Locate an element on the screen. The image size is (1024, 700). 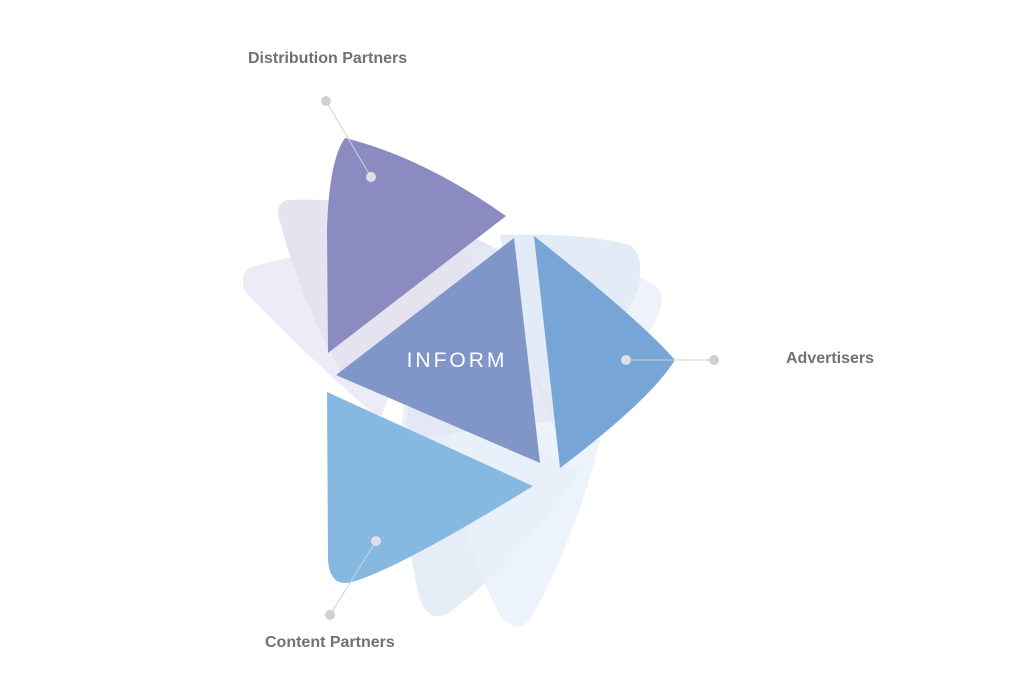
triangle-distribution is located at coordinates (416, 245).